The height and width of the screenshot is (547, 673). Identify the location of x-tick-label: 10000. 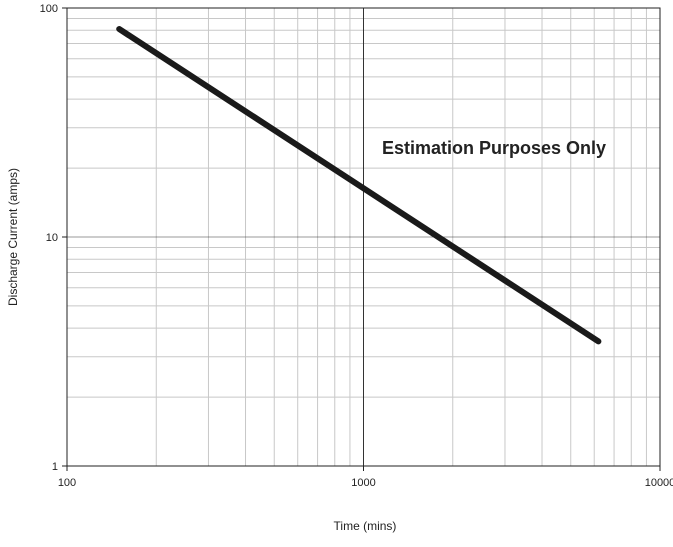
(659, 483).